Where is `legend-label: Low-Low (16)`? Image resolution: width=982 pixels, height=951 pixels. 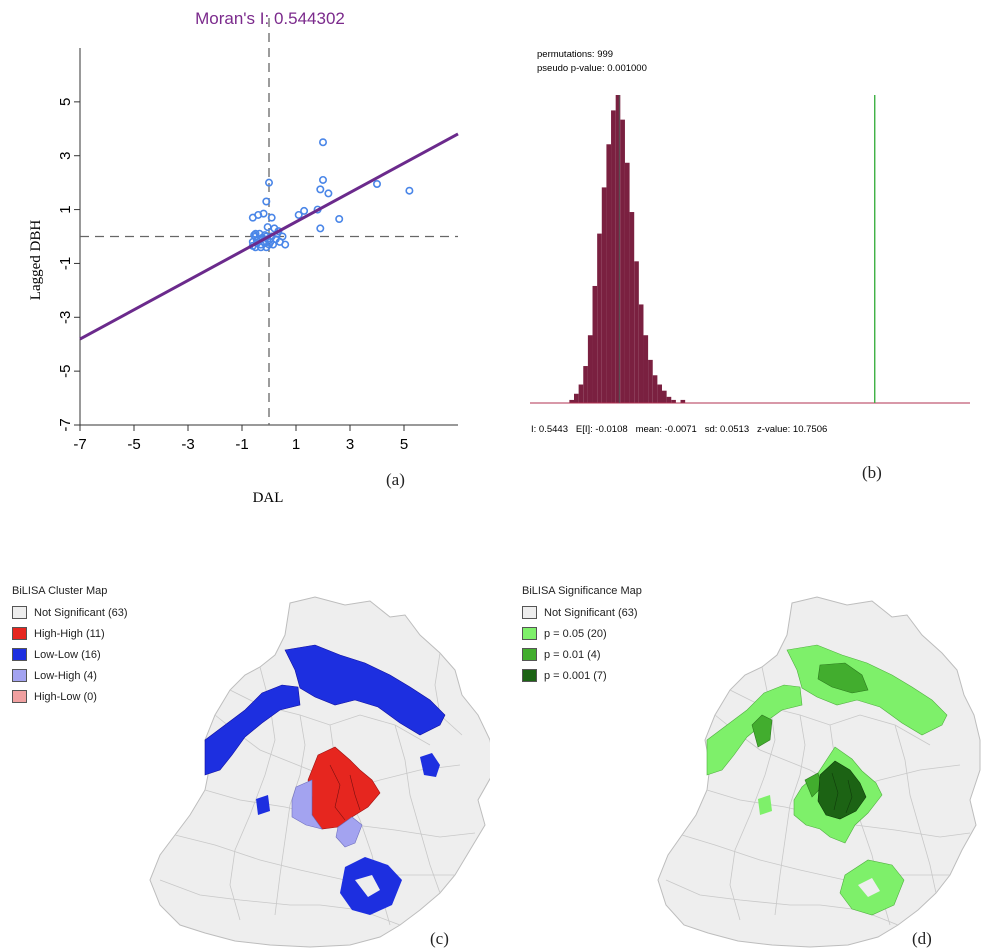
legend-label: Low-Low (16) is located at coordinates (67, 654).